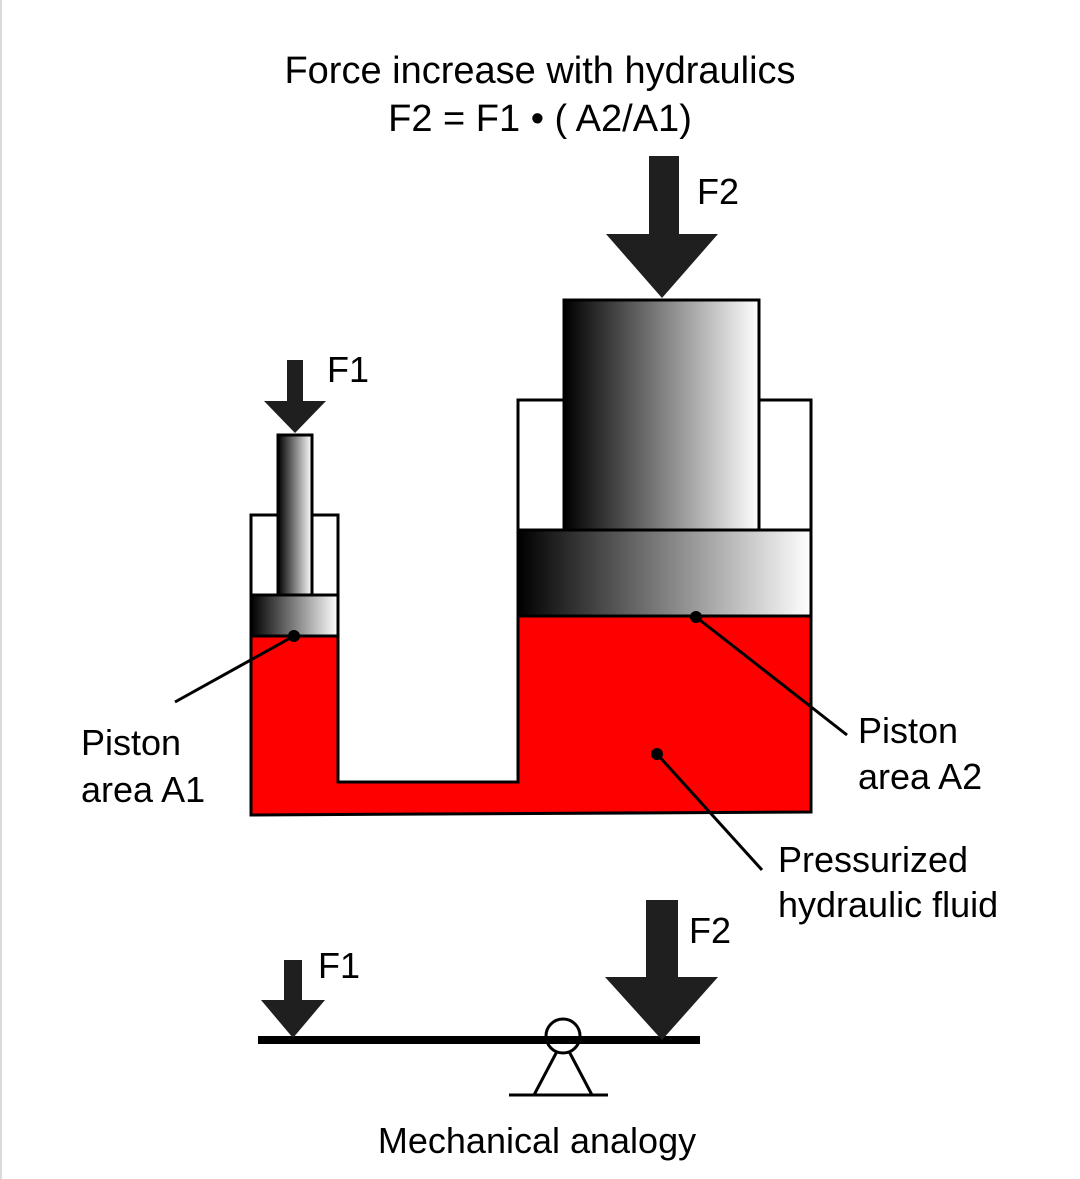  I want to click on piston-a1-label-line2: area A1, so click(143, 789).